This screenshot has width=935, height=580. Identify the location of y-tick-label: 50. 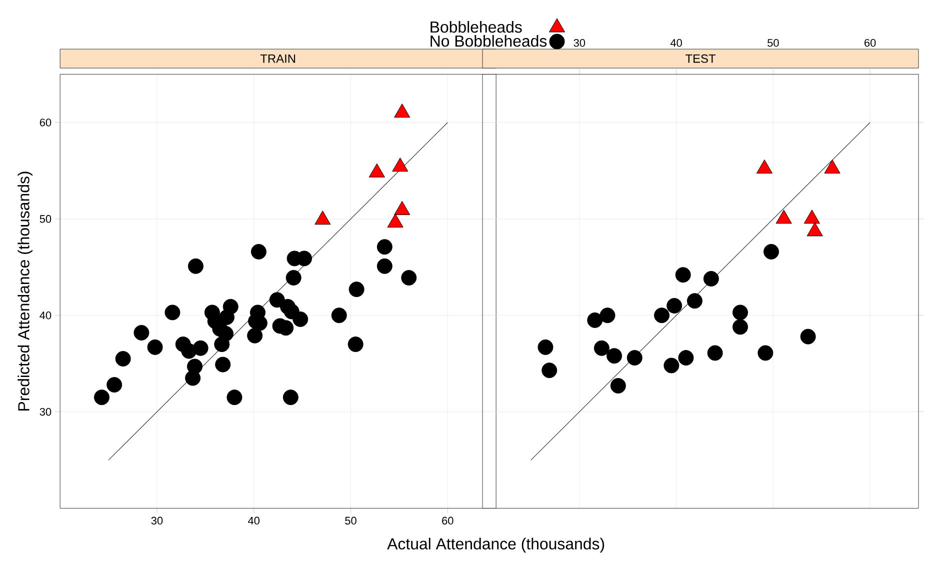
(46, 219).